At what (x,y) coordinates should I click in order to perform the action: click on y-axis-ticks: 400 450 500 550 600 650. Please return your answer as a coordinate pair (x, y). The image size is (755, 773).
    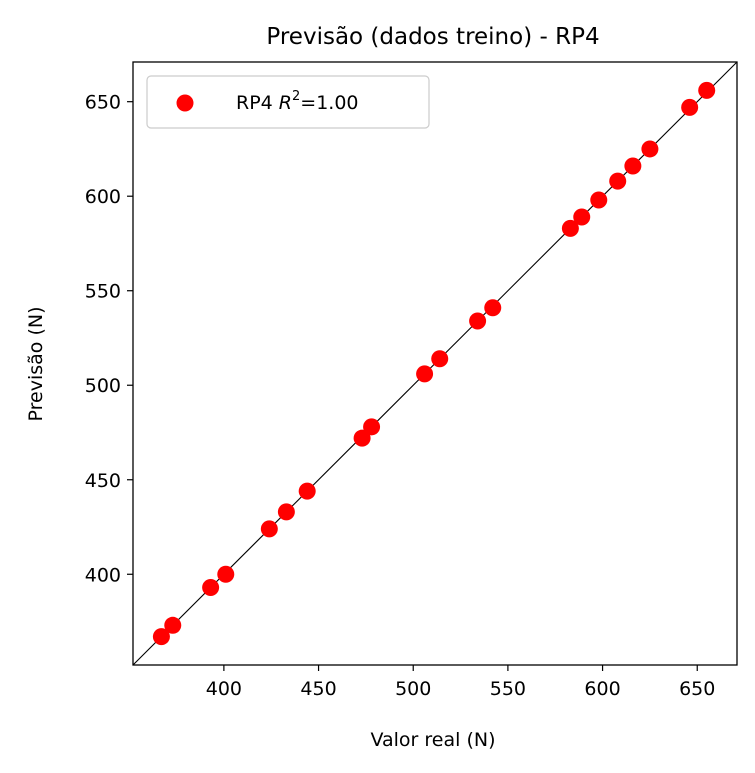
    Looking at the image, I should click on (109, 339).